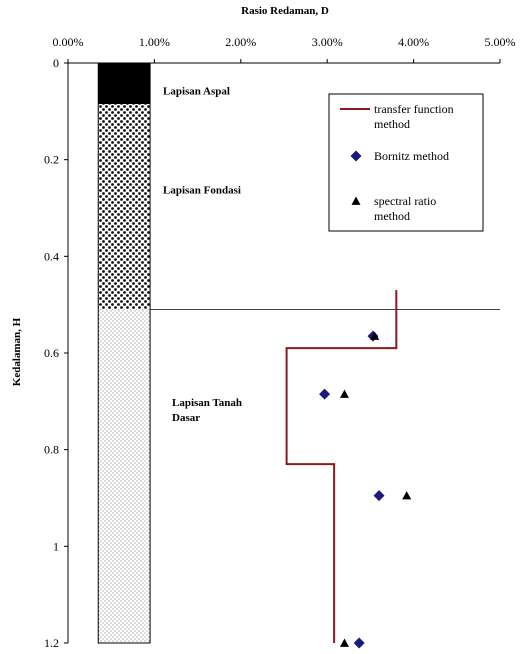 The width and height of the screenshot is (521, 654). What do you see at coordinates (124, 207) in the screenshot?
I see `layer-coarse-dots` at bounding box center [124, 207].